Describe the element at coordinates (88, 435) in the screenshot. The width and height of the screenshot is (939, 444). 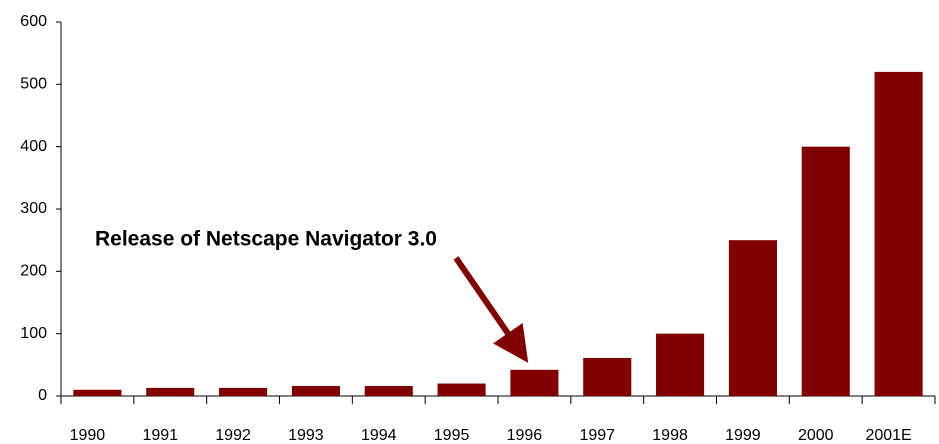
I see `x-tick-label: 1990` at that location.